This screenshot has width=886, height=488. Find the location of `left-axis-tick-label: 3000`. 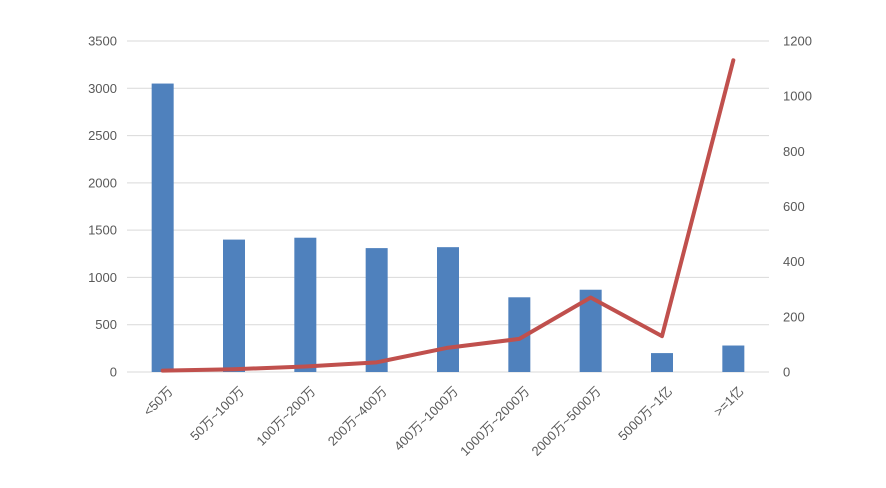

left-axis-tick-label: 3000 is located at coordinates (102, 88).